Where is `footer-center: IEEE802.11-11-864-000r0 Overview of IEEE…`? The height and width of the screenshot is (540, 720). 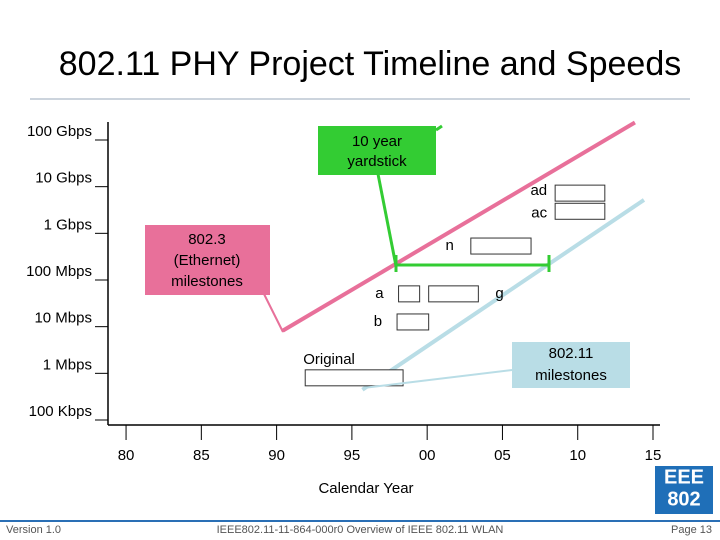
footer-center: IEEE802.11-11-864-000r0 Overview of IEEE… is located at coordinates (360, 530).